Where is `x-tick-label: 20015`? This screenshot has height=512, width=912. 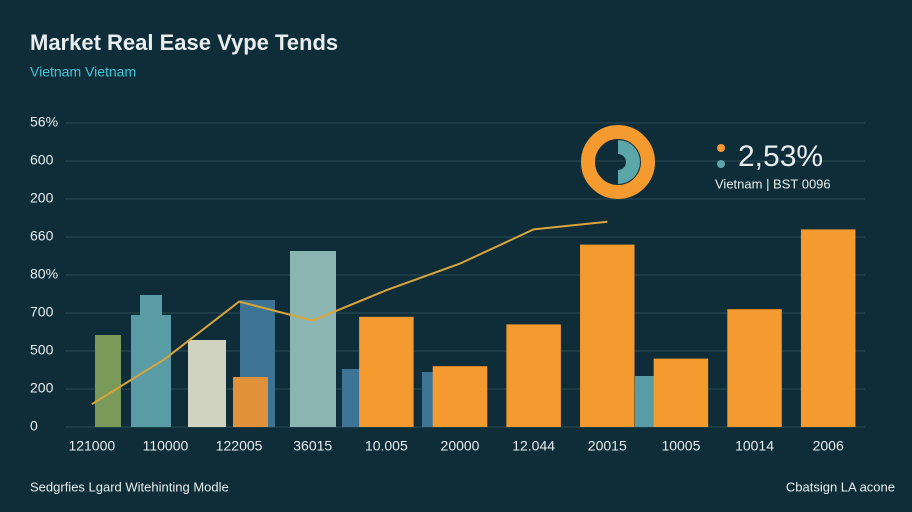
x-tick-label: 20015 is located at coordinates (607, 446).